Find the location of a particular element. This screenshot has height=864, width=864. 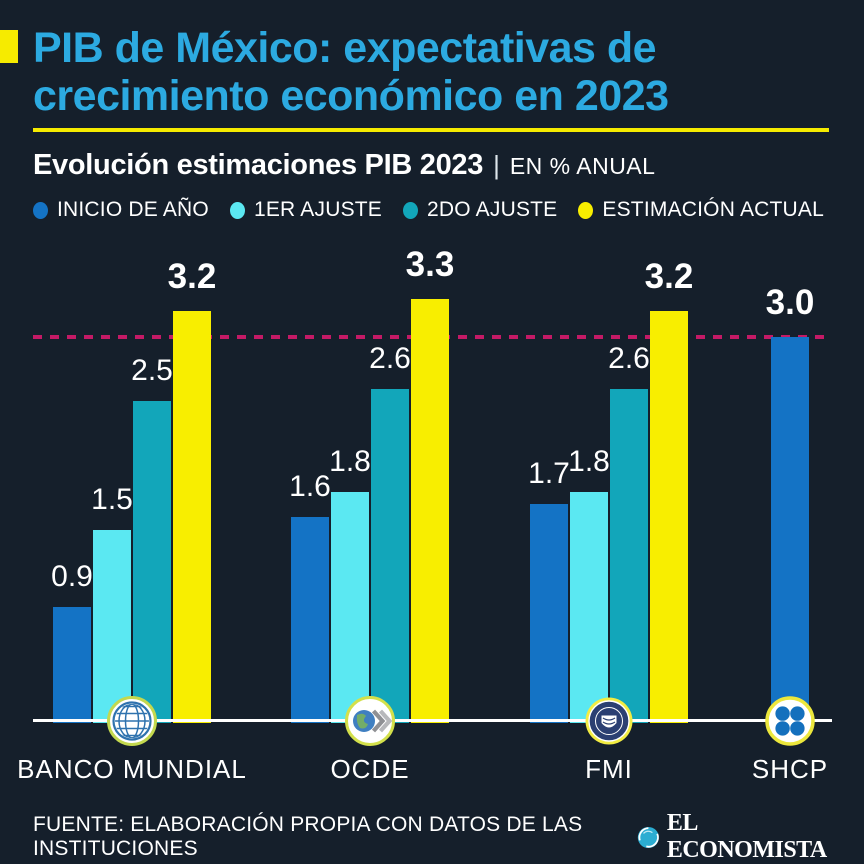

legend-item-1er-ajuste: 1ER AJUSTE is located at coordinates (306, 210).